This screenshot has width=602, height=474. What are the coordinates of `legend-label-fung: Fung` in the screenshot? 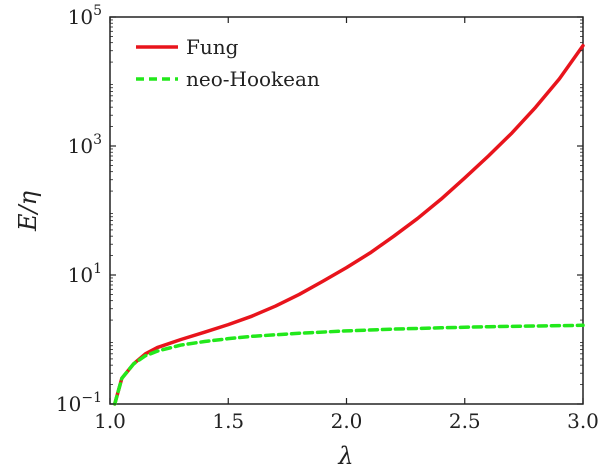 It's located at (212, 47).